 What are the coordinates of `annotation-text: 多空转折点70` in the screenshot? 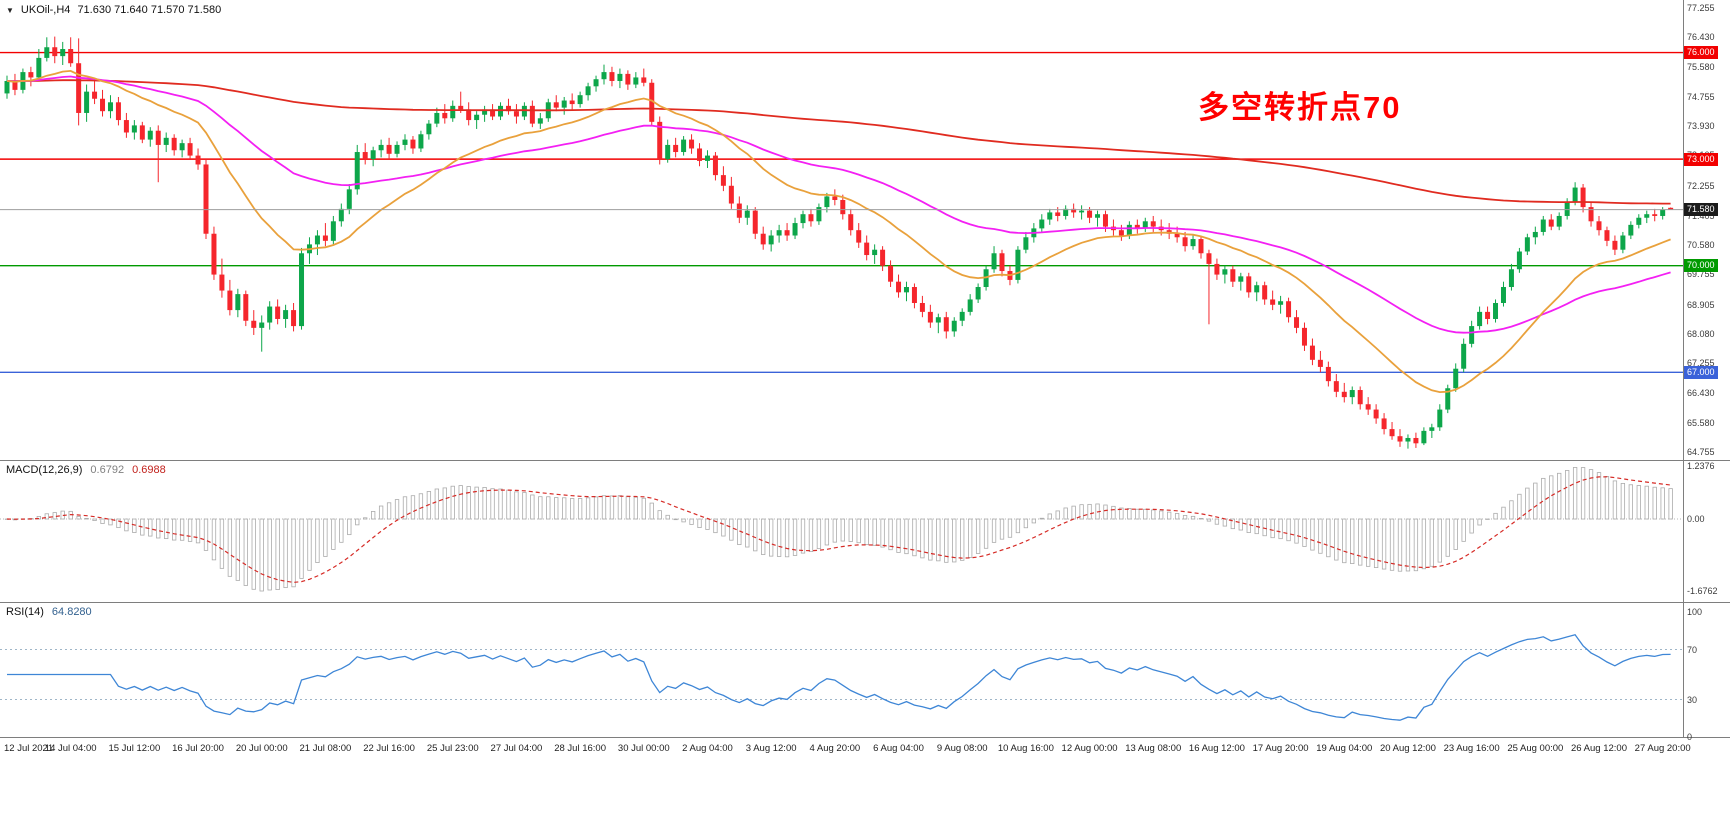 It's located at (1300, 107).